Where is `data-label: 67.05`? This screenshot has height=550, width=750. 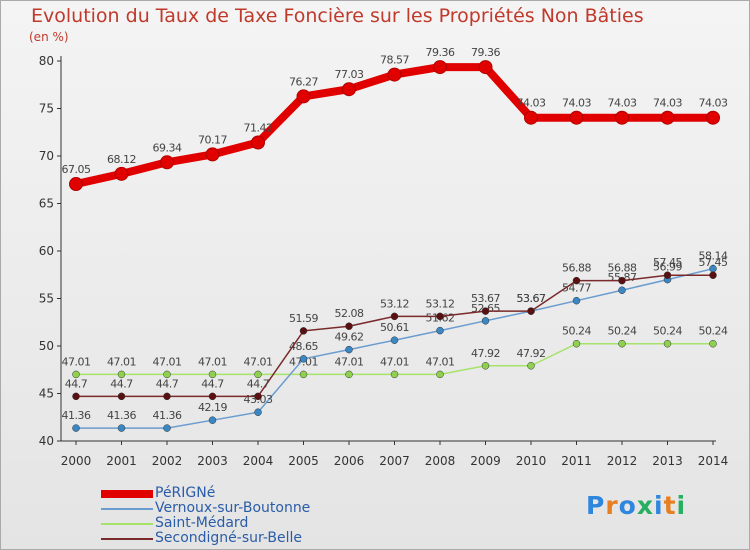 data-label: 67.05 is located at coordinates (76, 169).